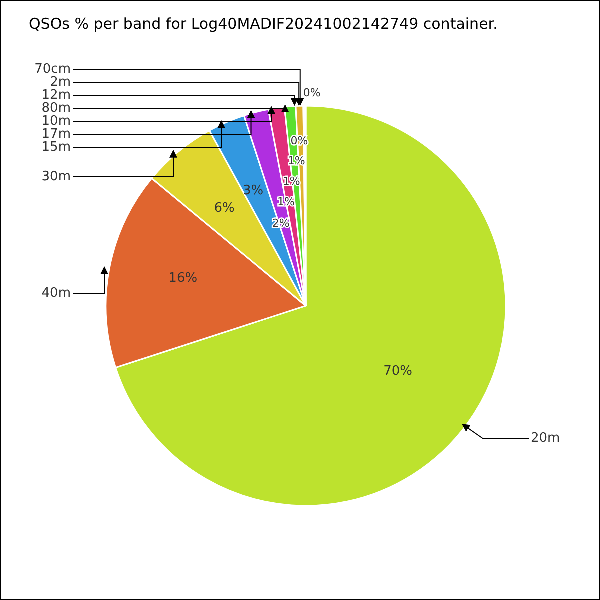 This screenshot has height=600, width=600. I want to click on data-label: 70%, so click(398, 372).